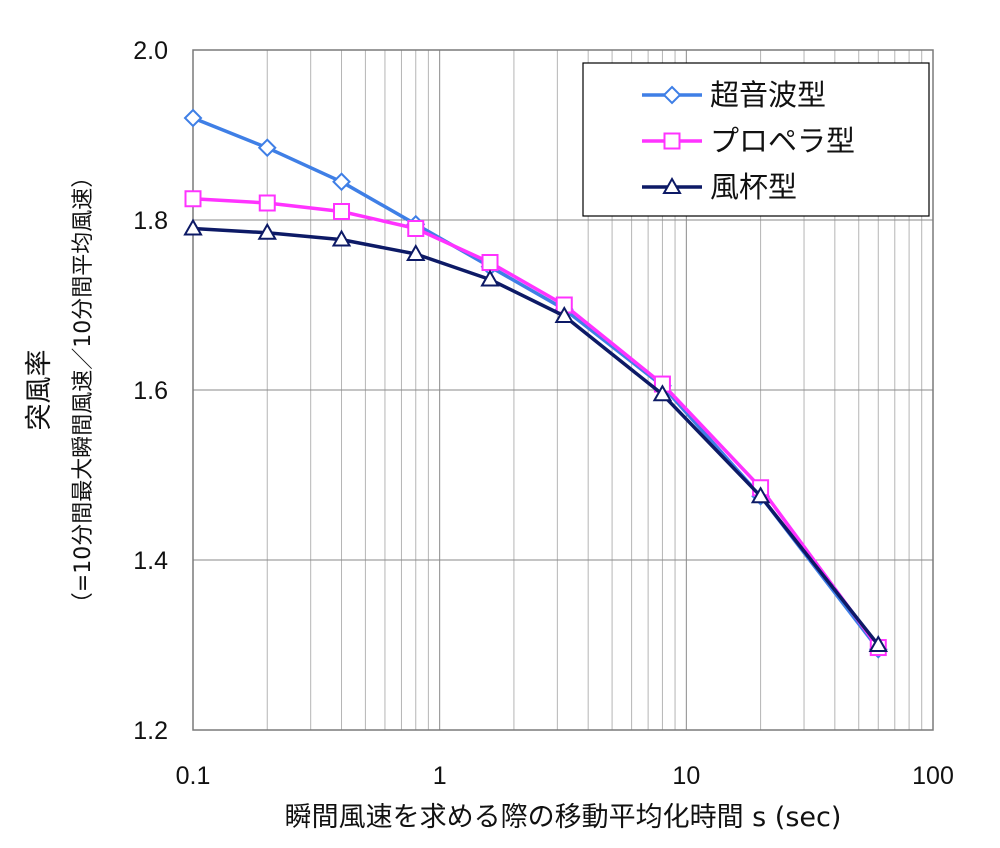  Describe the element at coordinates (150, 561) in the screenshot. I see `y-tick-label: 1.4` at that location.